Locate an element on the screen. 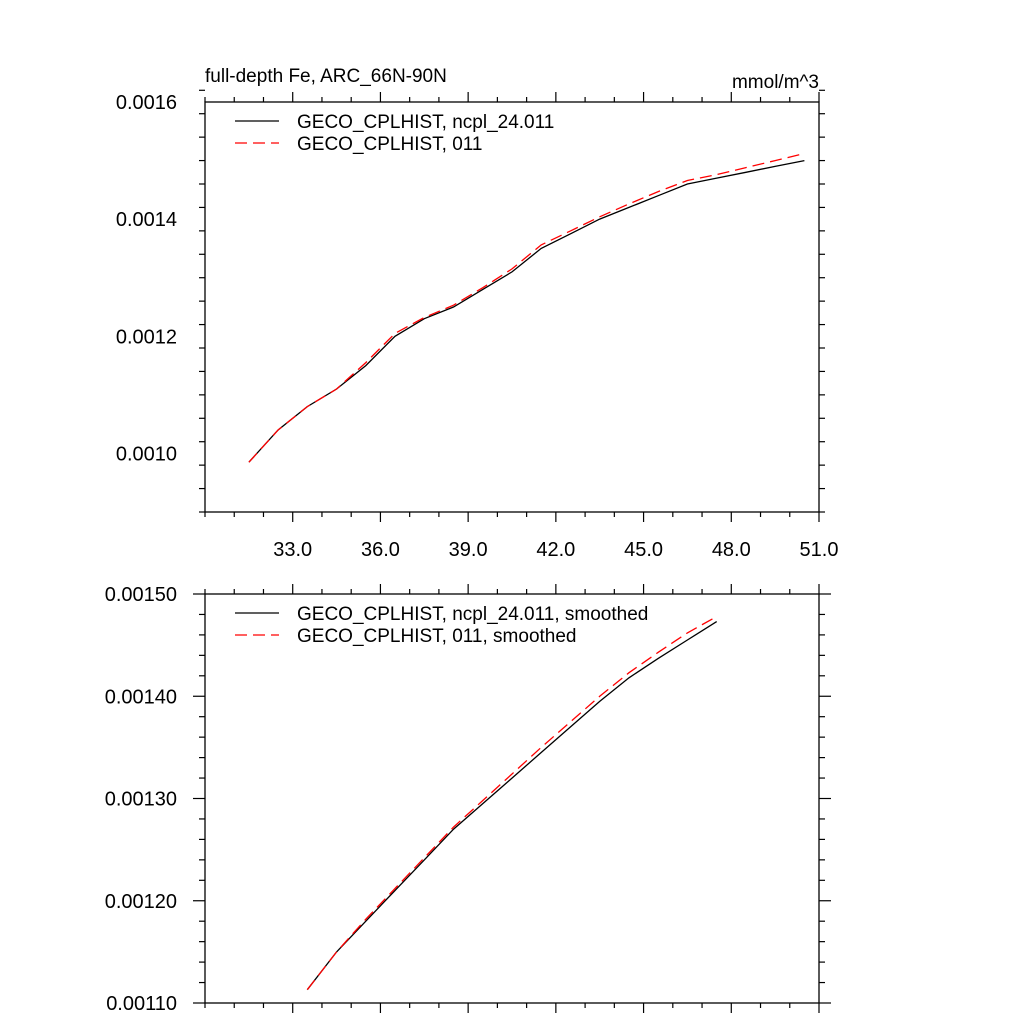  y-tick-label: 0.0010 is located at coordinates (146, 454).